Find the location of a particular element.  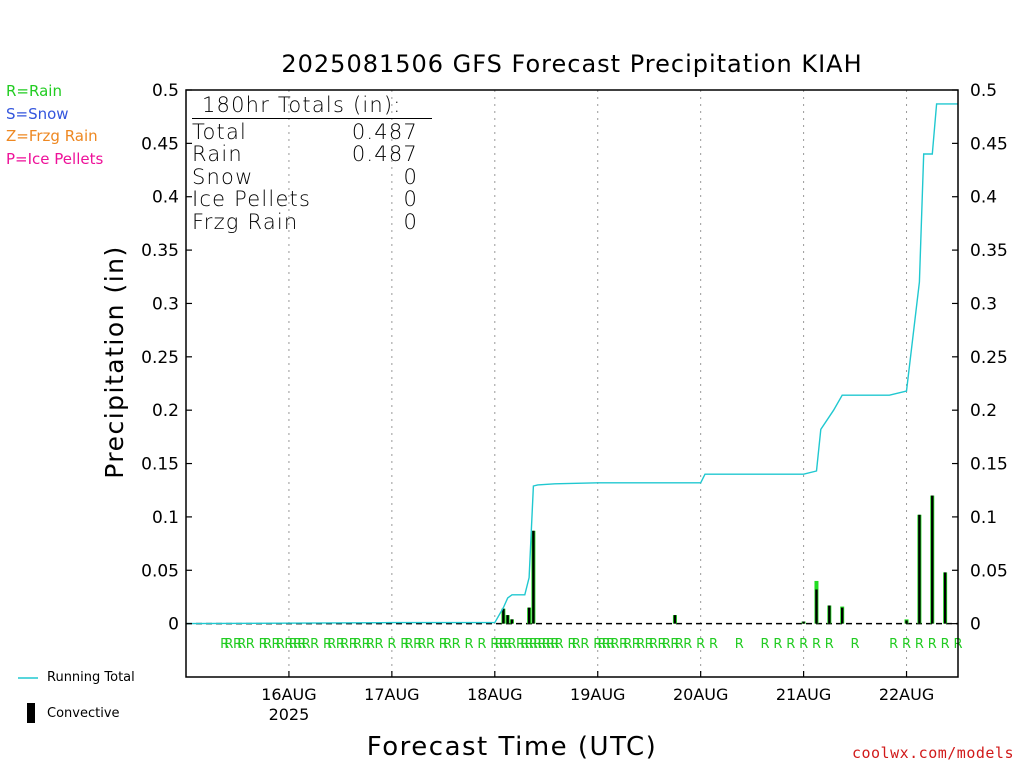

x-tick-label: 16AUG is located at coordinates (288, 694).